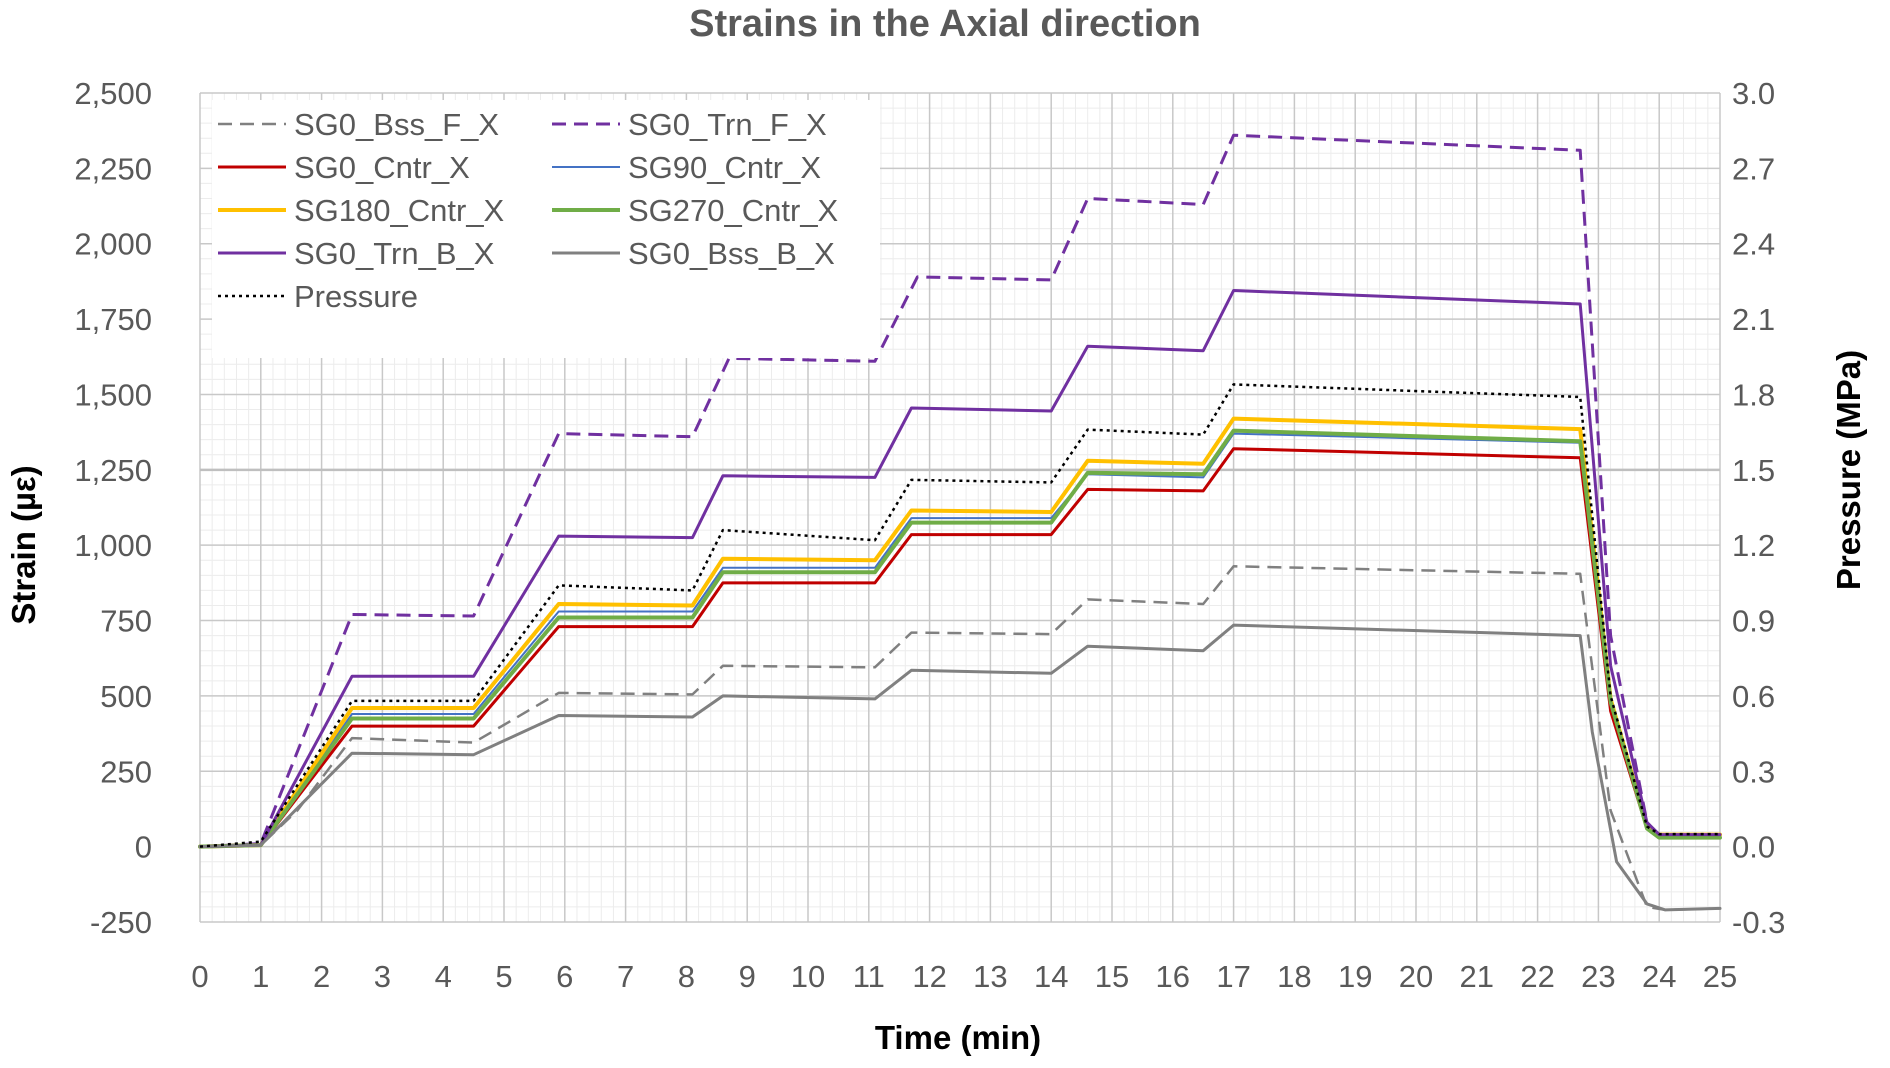 The image size is (1890, 1068). I want to click on y2-tick-label: 0.9, so click(1753, 621).